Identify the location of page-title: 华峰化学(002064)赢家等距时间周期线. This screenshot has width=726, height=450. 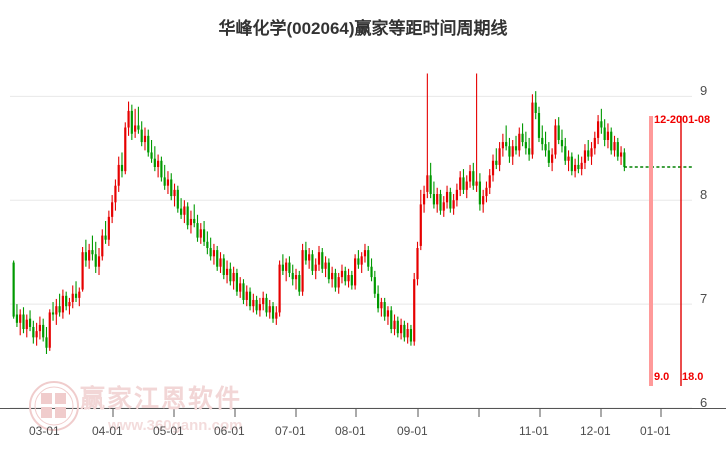
(363, 28).